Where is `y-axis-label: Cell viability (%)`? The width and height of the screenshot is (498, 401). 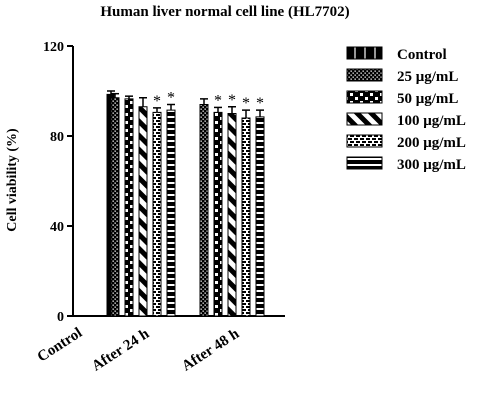
y-axis-label: Cell viability (%) is located at coordinates (12, 180).